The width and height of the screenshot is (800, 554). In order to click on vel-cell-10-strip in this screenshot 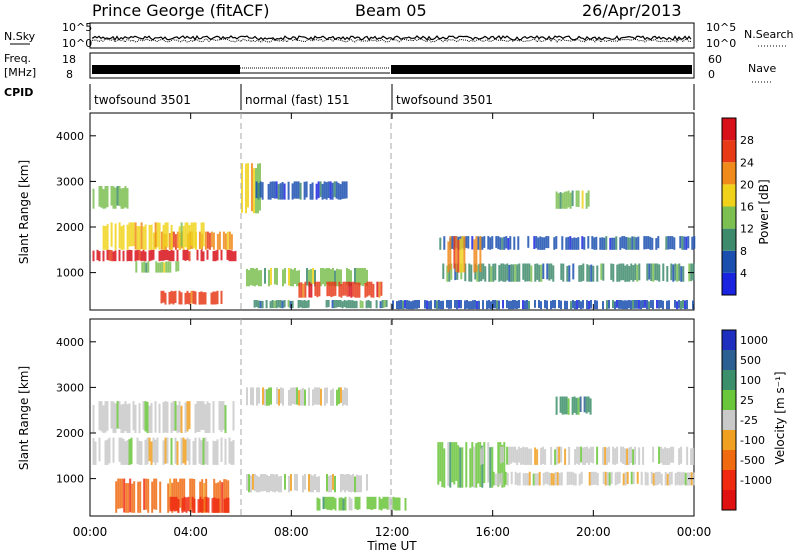, I will do `click(556, 405)`.